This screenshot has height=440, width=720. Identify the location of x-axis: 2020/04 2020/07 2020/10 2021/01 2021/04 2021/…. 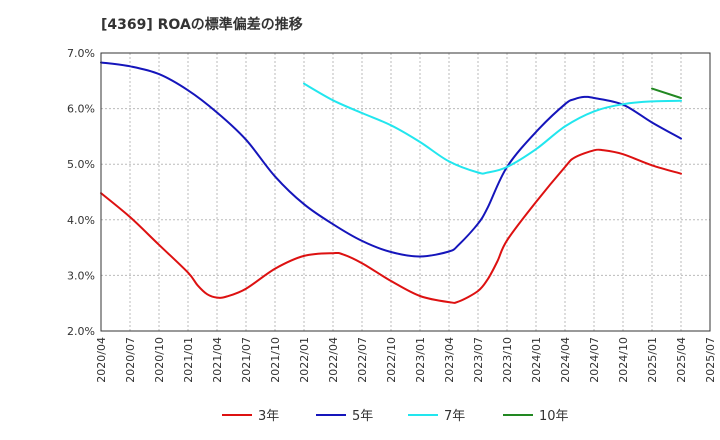
(406, 360).